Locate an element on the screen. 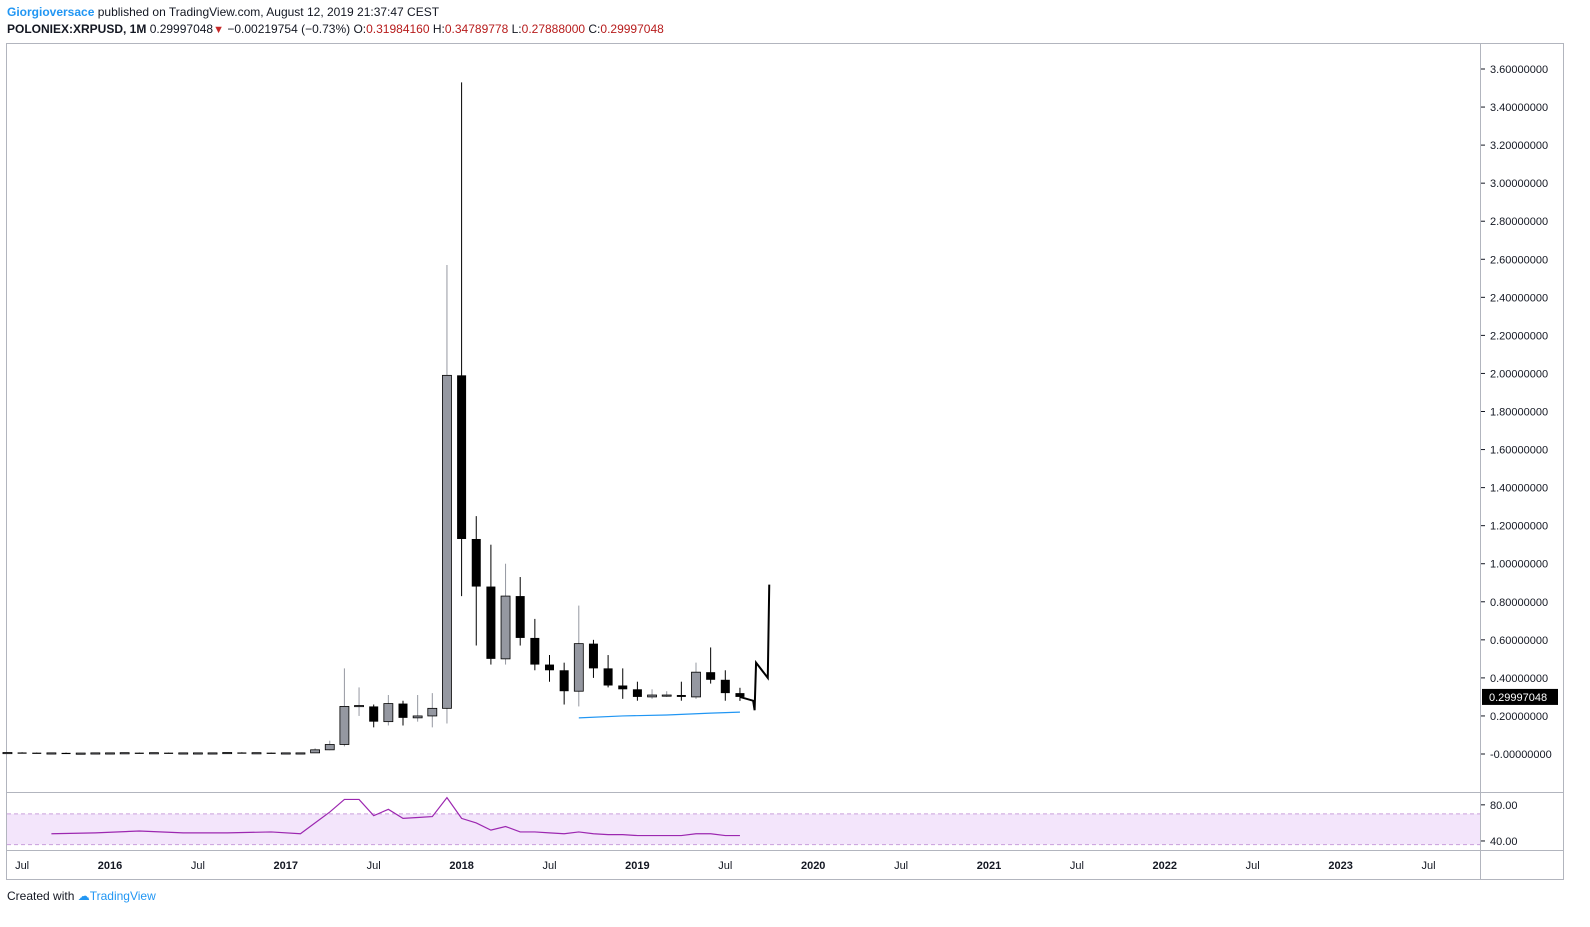 This screenshot has height=927, width=1590. price-tick-label: 2.00000000 is located at coordinates (1519, 374).